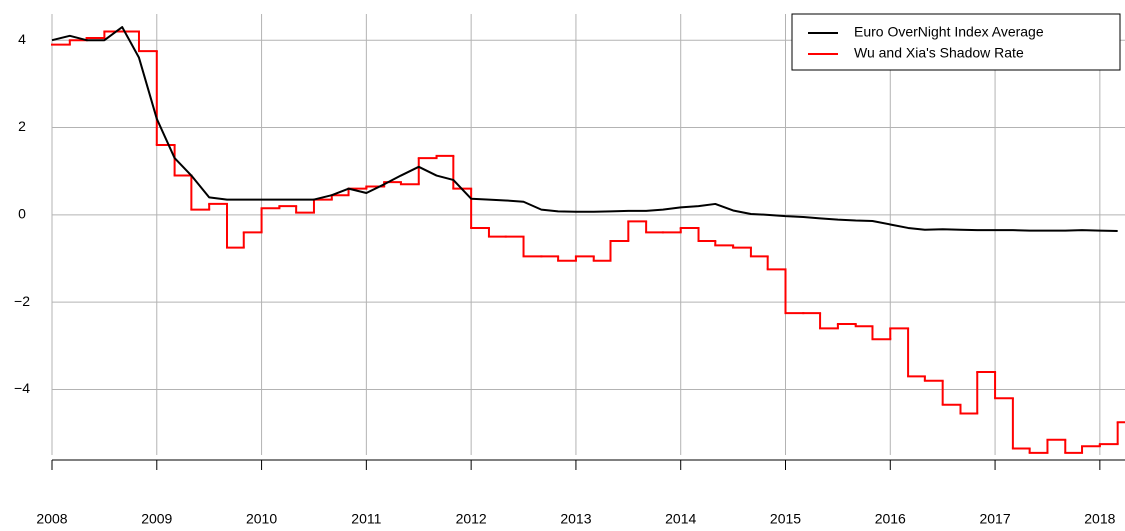 This screenshot has height=531, width=1125. I want to click on x-tick-label: 2015, so click(785, 519).